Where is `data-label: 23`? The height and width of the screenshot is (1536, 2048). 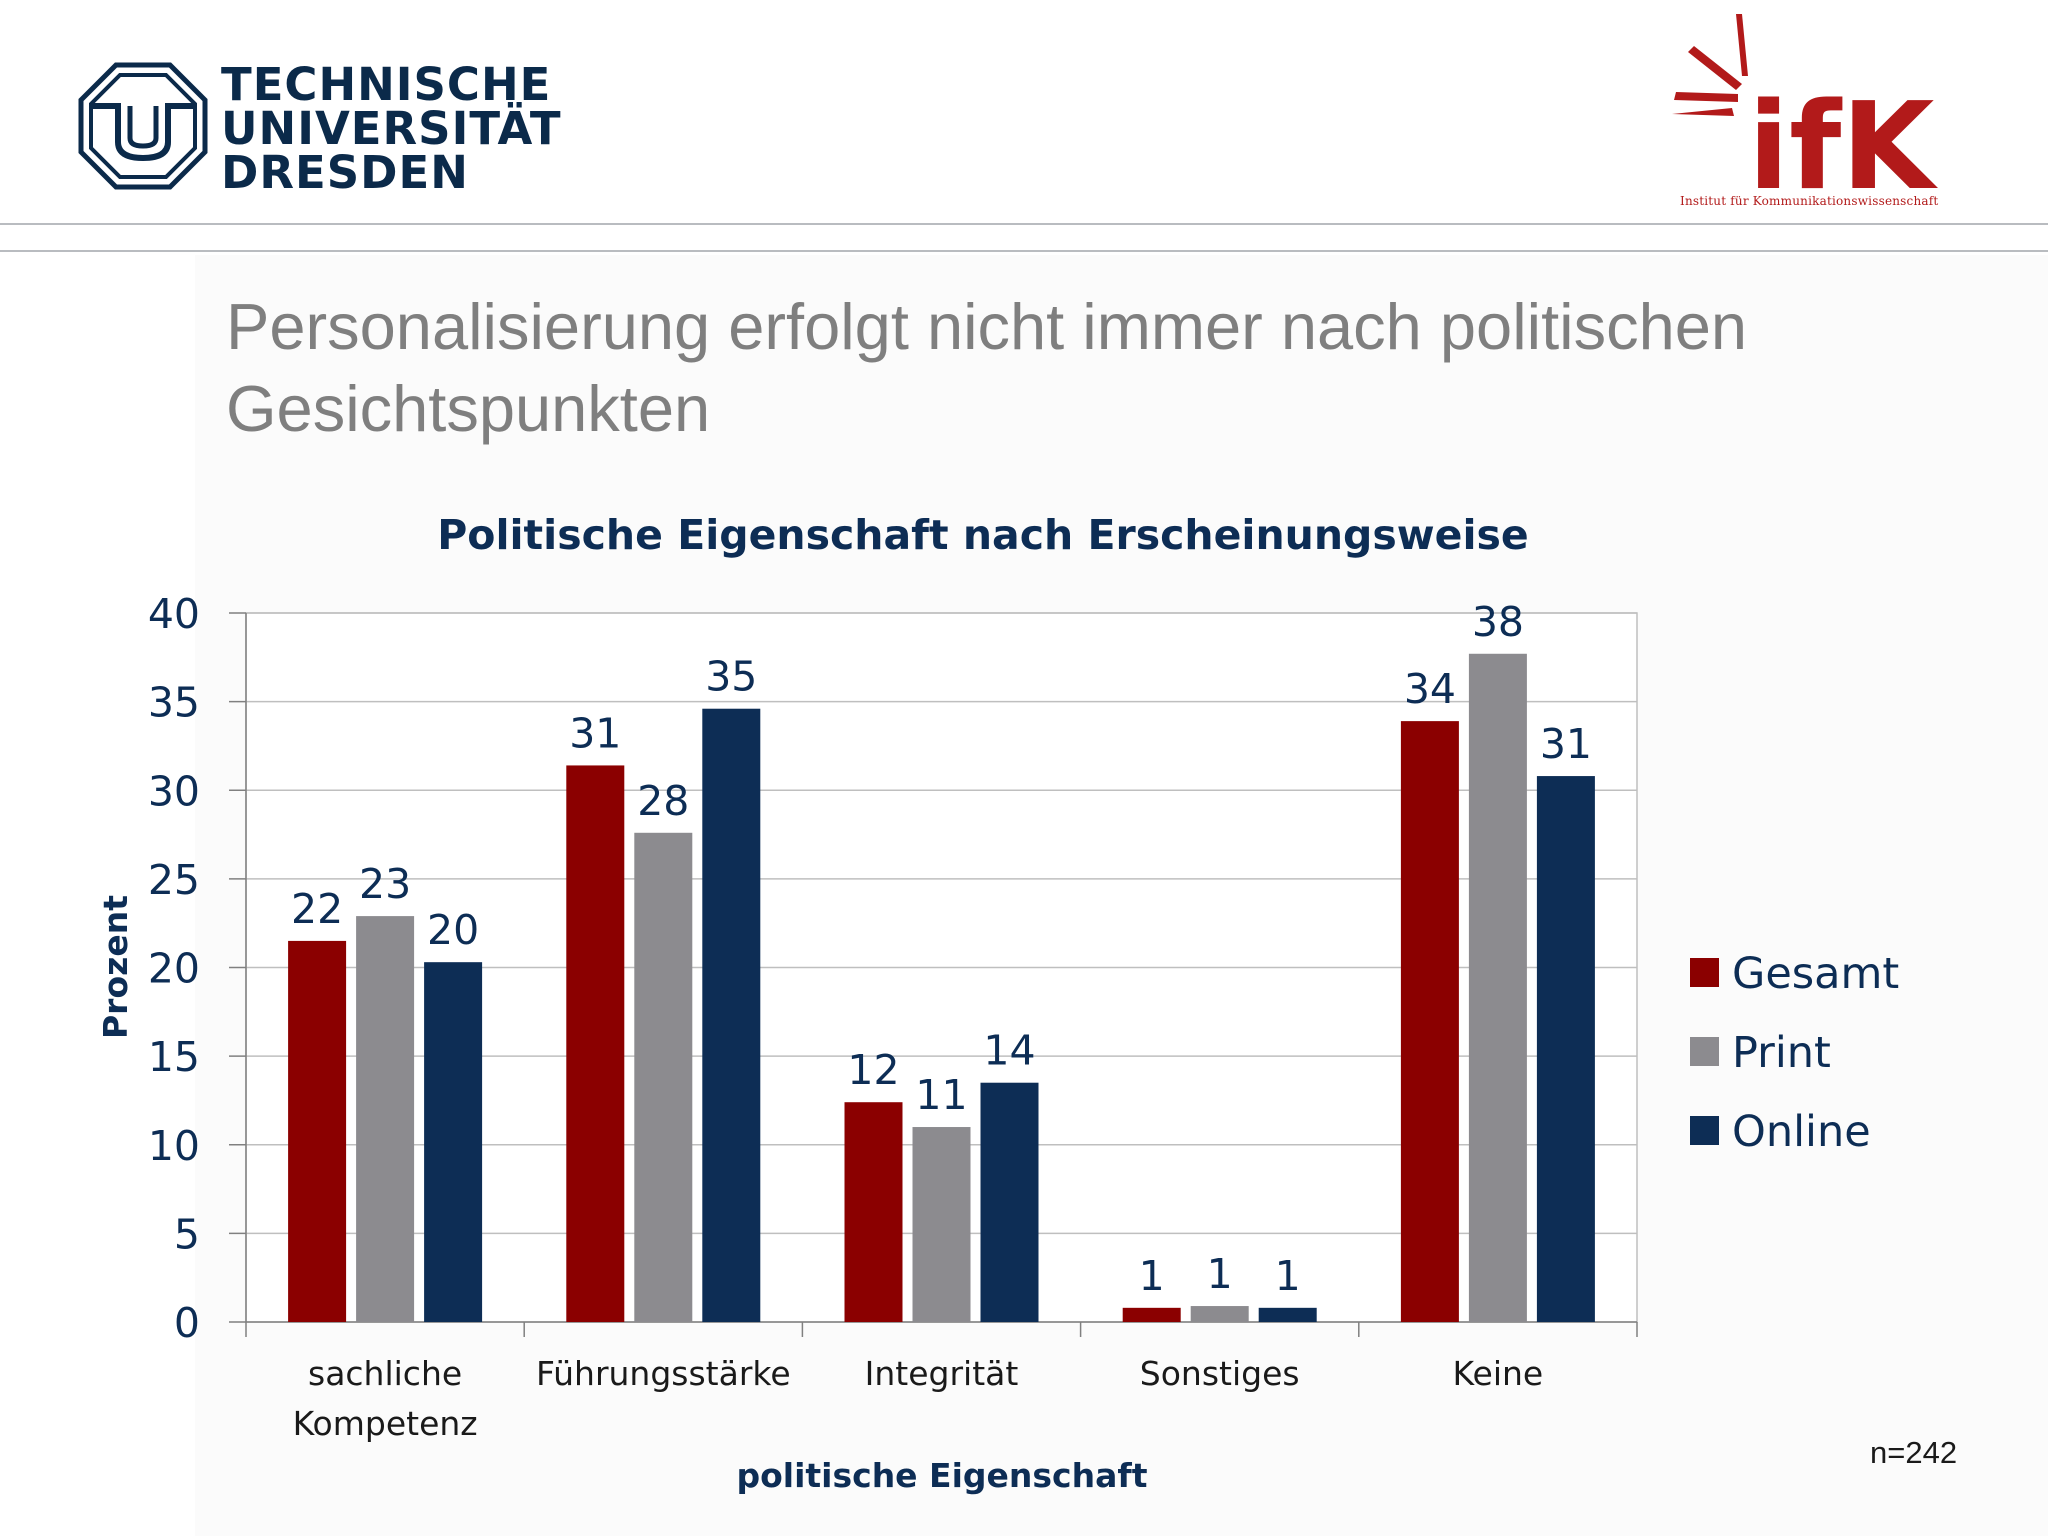
data-label: 23 is located at coordinates (385, 884).